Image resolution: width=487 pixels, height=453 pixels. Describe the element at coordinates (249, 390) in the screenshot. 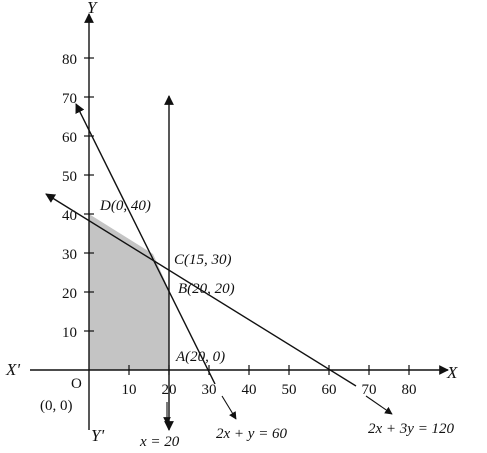

I see `x-tick-label: 40` at that location.